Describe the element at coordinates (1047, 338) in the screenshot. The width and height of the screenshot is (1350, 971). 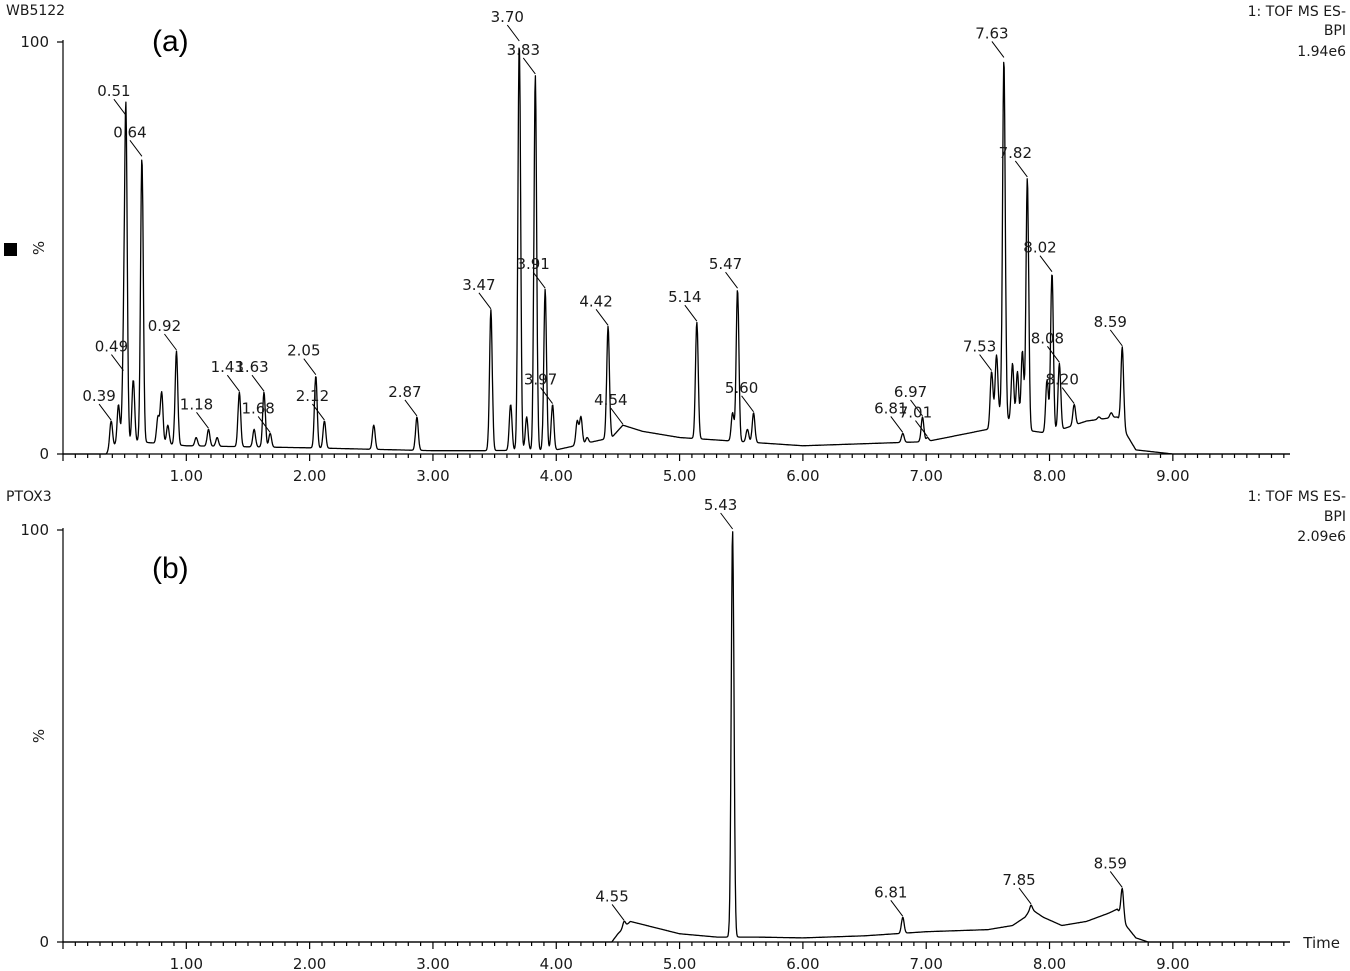
I see `peak-label: 8.08` at that location.